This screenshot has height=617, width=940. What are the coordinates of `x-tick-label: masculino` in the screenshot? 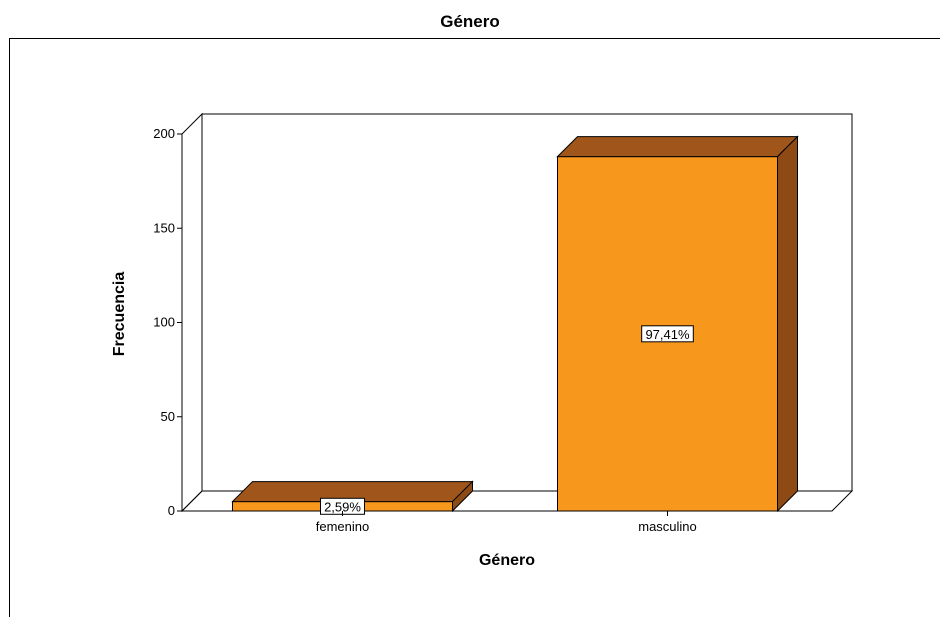 It's located at (667, 526).